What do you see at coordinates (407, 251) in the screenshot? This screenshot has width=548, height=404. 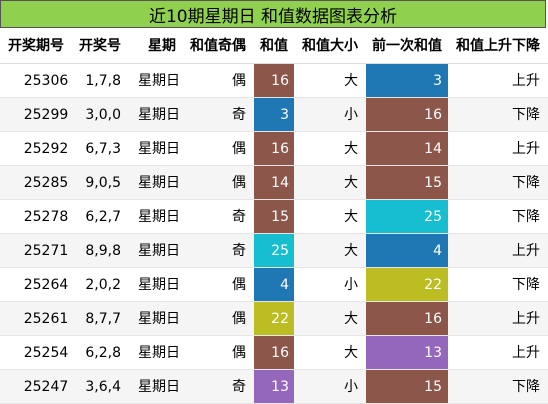 I see `cell-prev-sum: 4` at bounding box center [407, 251].